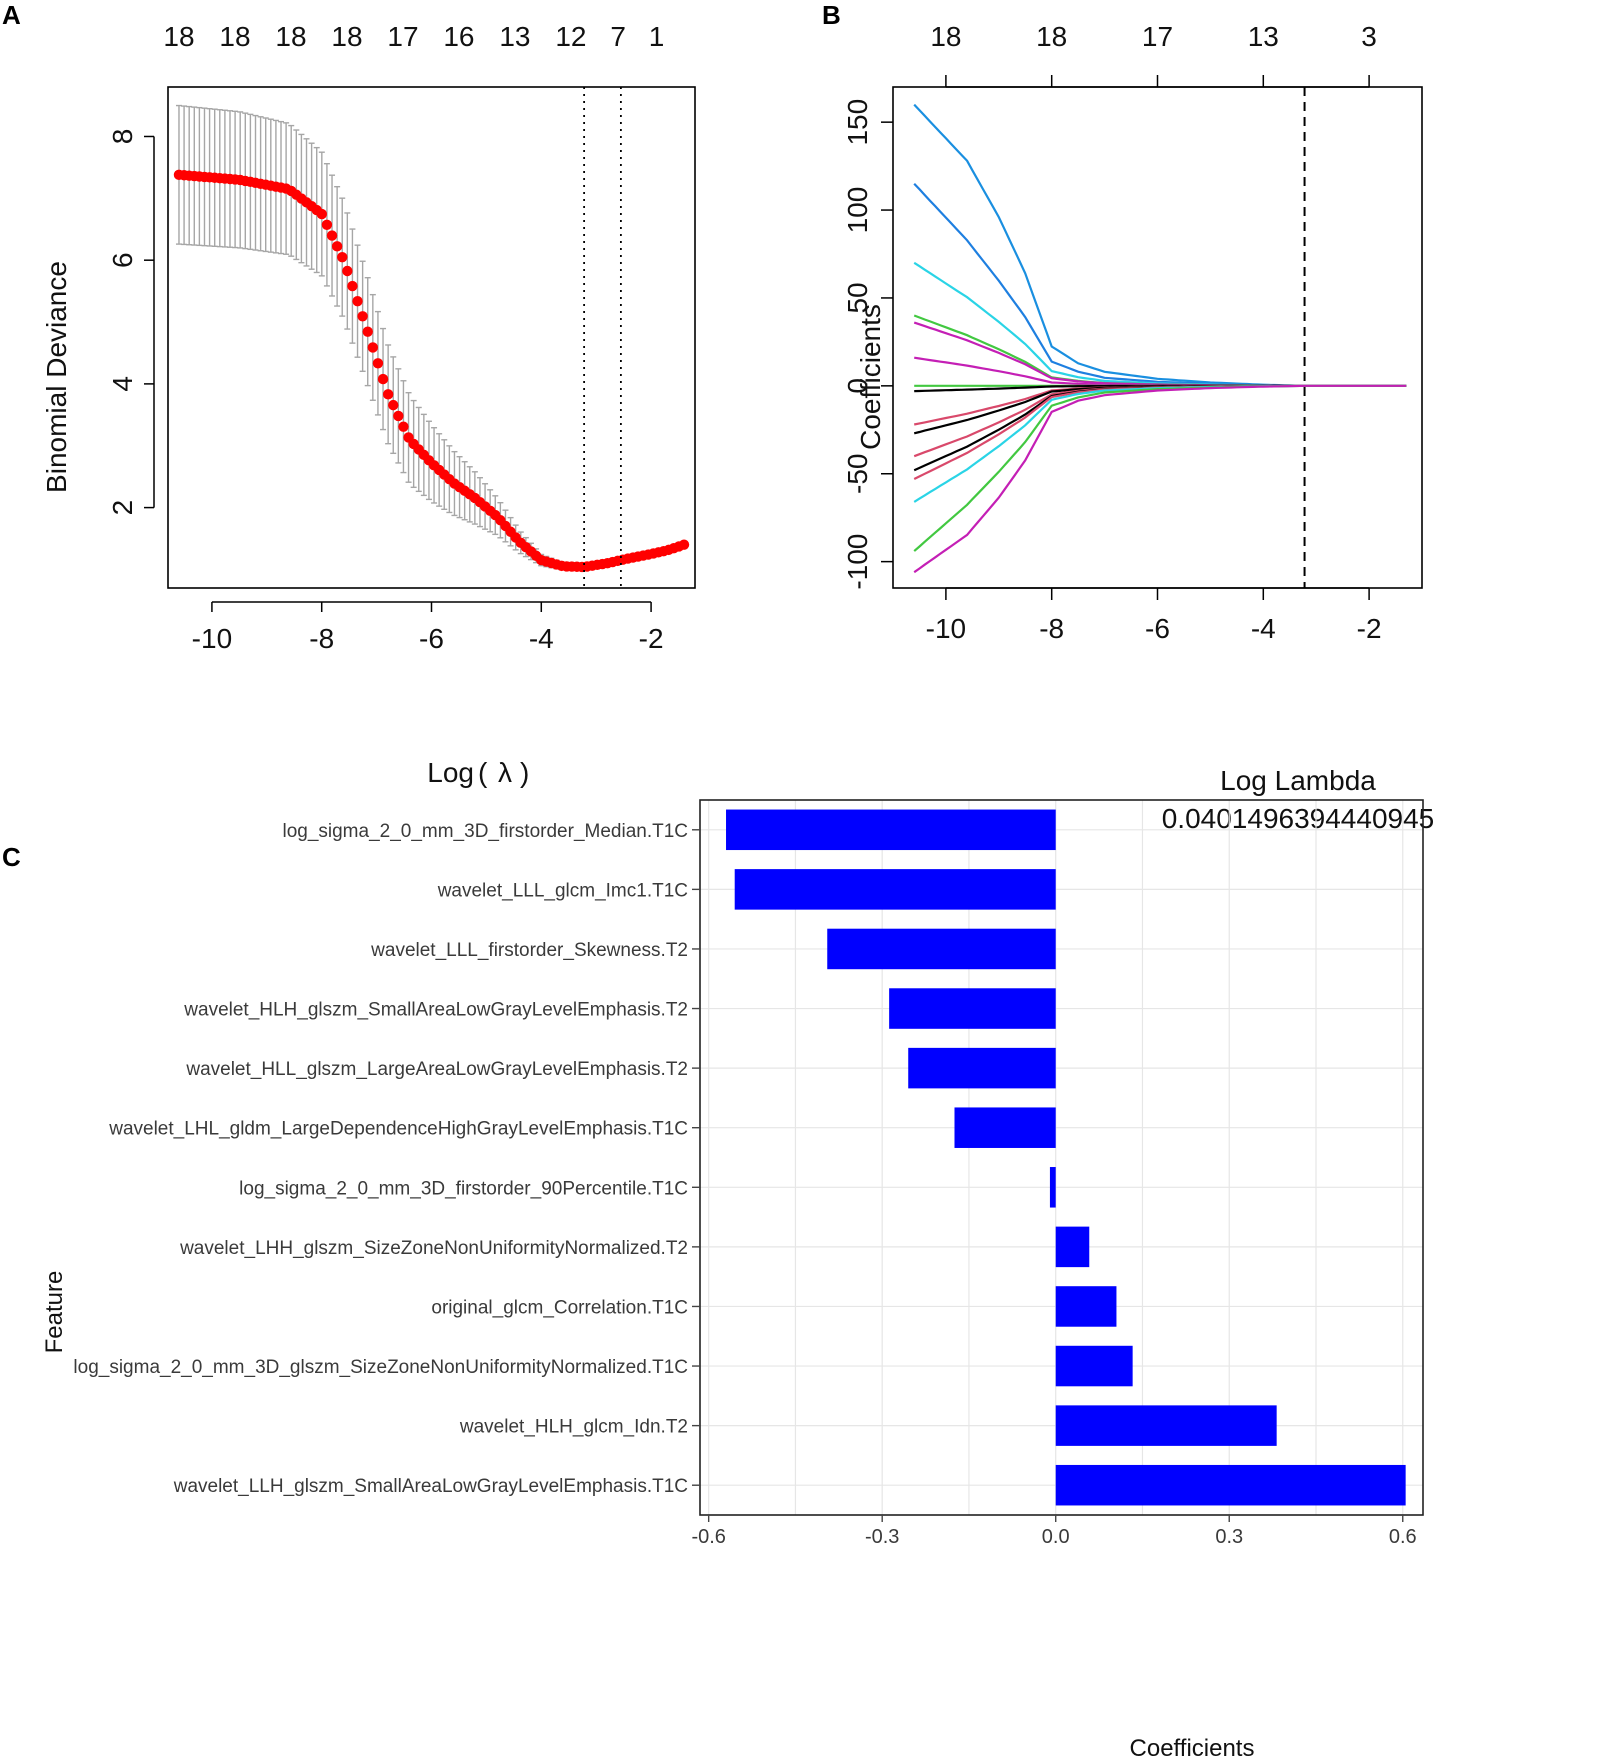 The height and width of the screenshot is (1758, 1601). I want to click on panel-c-x-axis-title: Coefficients, so click(1192, 1746).